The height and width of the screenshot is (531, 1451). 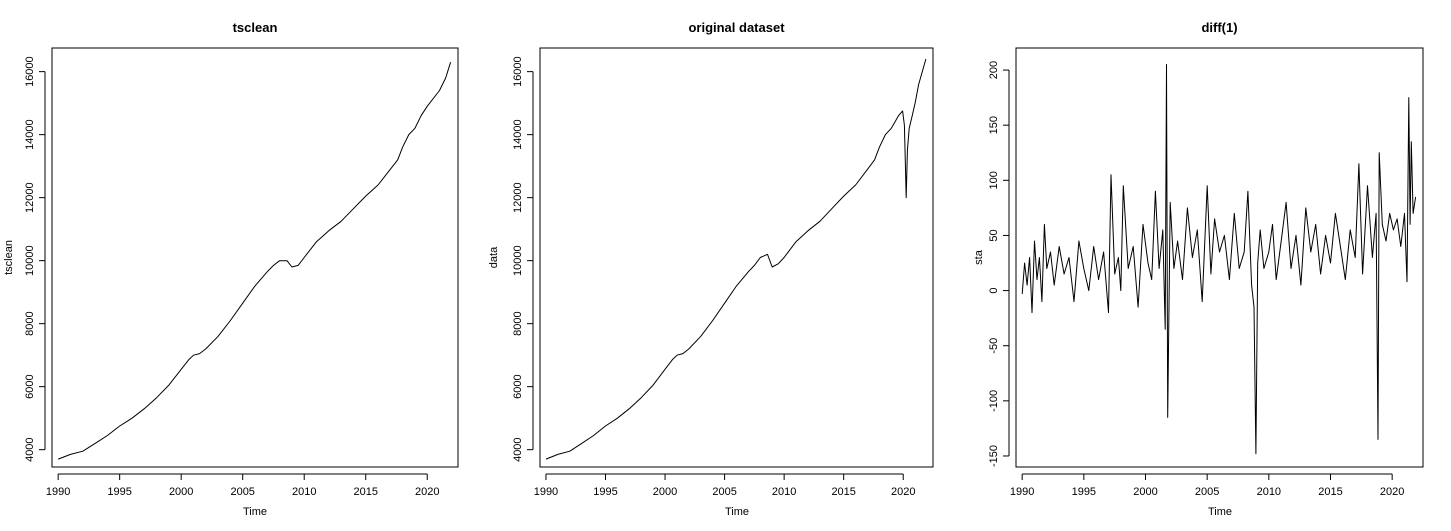 What do you see at coordinates (255, 27) in the screenshot?
I see `chart-title: tsclean` at bounding box center [255, 27].